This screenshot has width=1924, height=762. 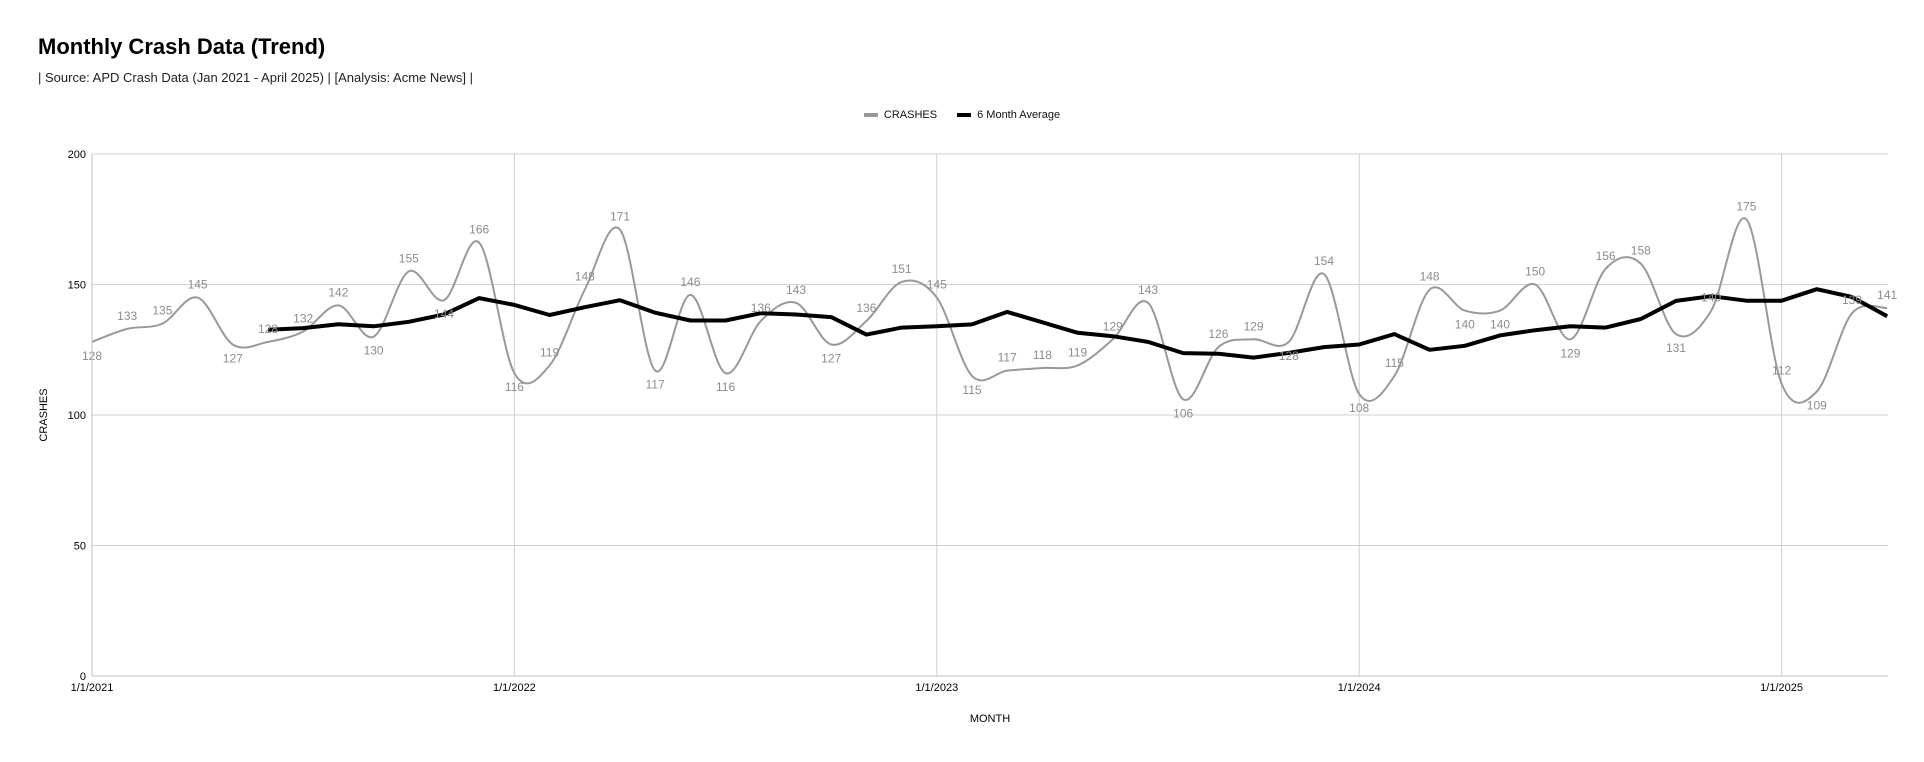 What do you see at coordinates (1183, 413) in the screenshot?
I see `data-label-crashes: 106` at bounding box center [1183, 413].